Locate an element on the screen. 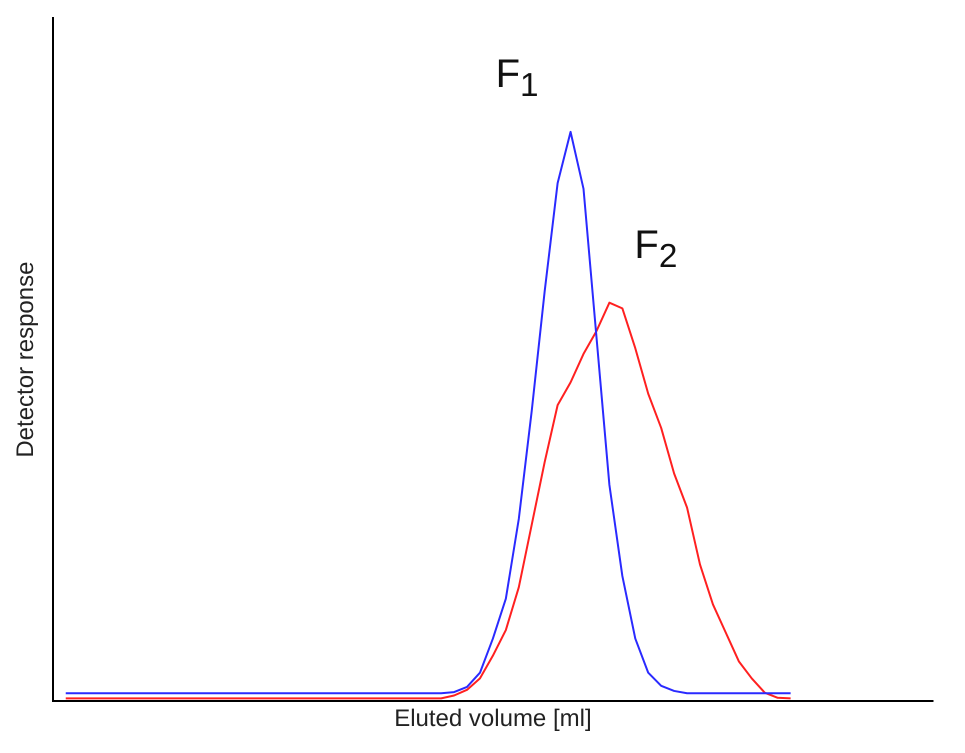  x-axis-title: Eluted volume [ml] is located at coordinates (493, 718).